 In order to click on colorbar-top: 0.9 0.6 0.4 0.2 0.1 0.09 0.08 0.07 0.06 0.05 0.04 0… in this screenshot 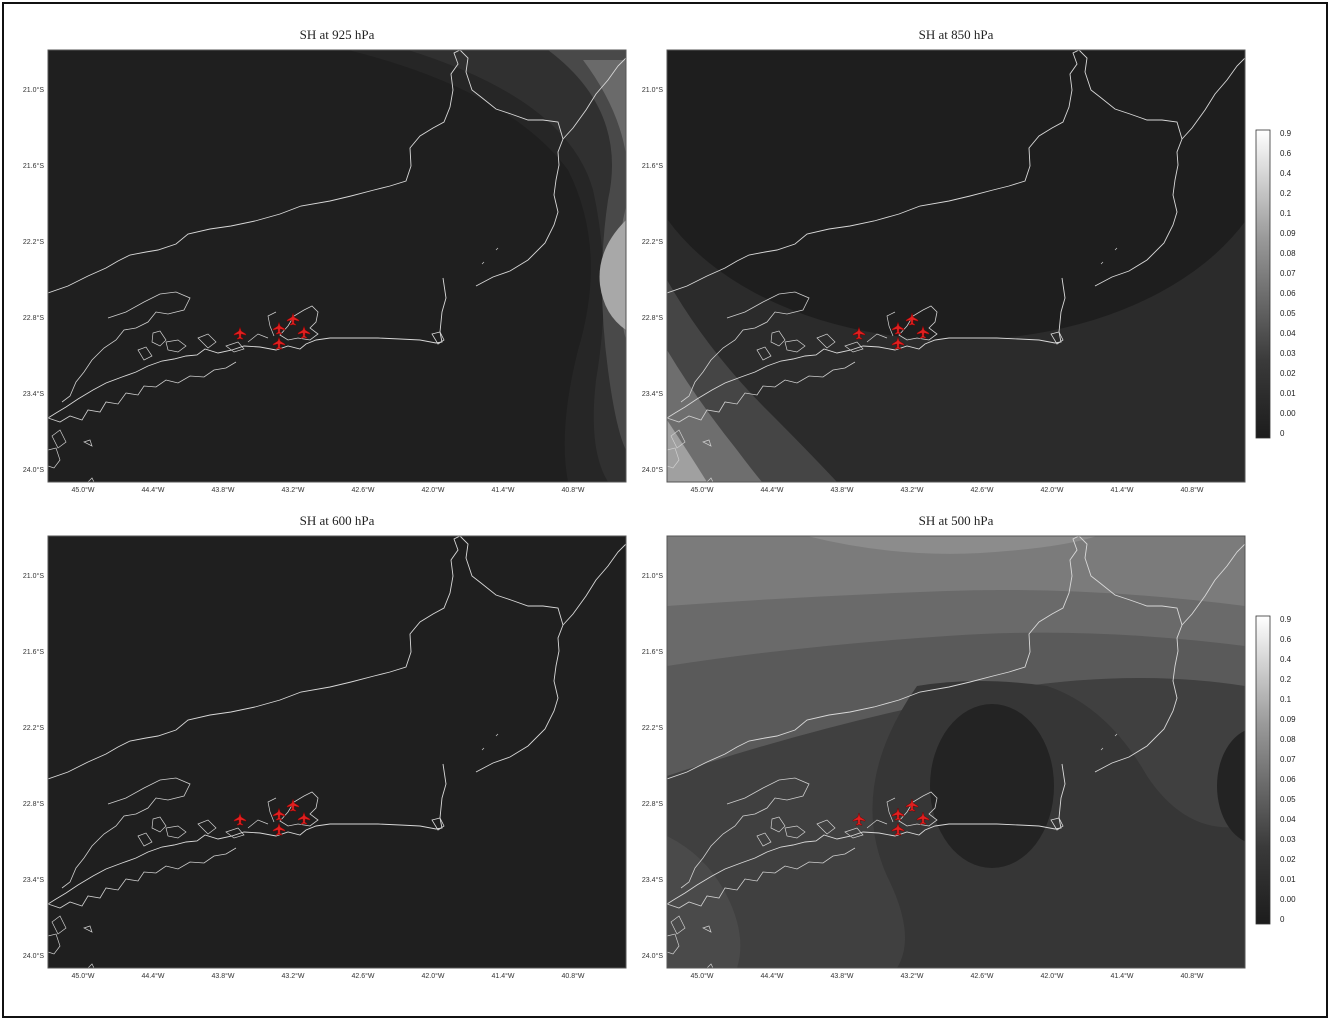, I will do `click(1275, 284)`.